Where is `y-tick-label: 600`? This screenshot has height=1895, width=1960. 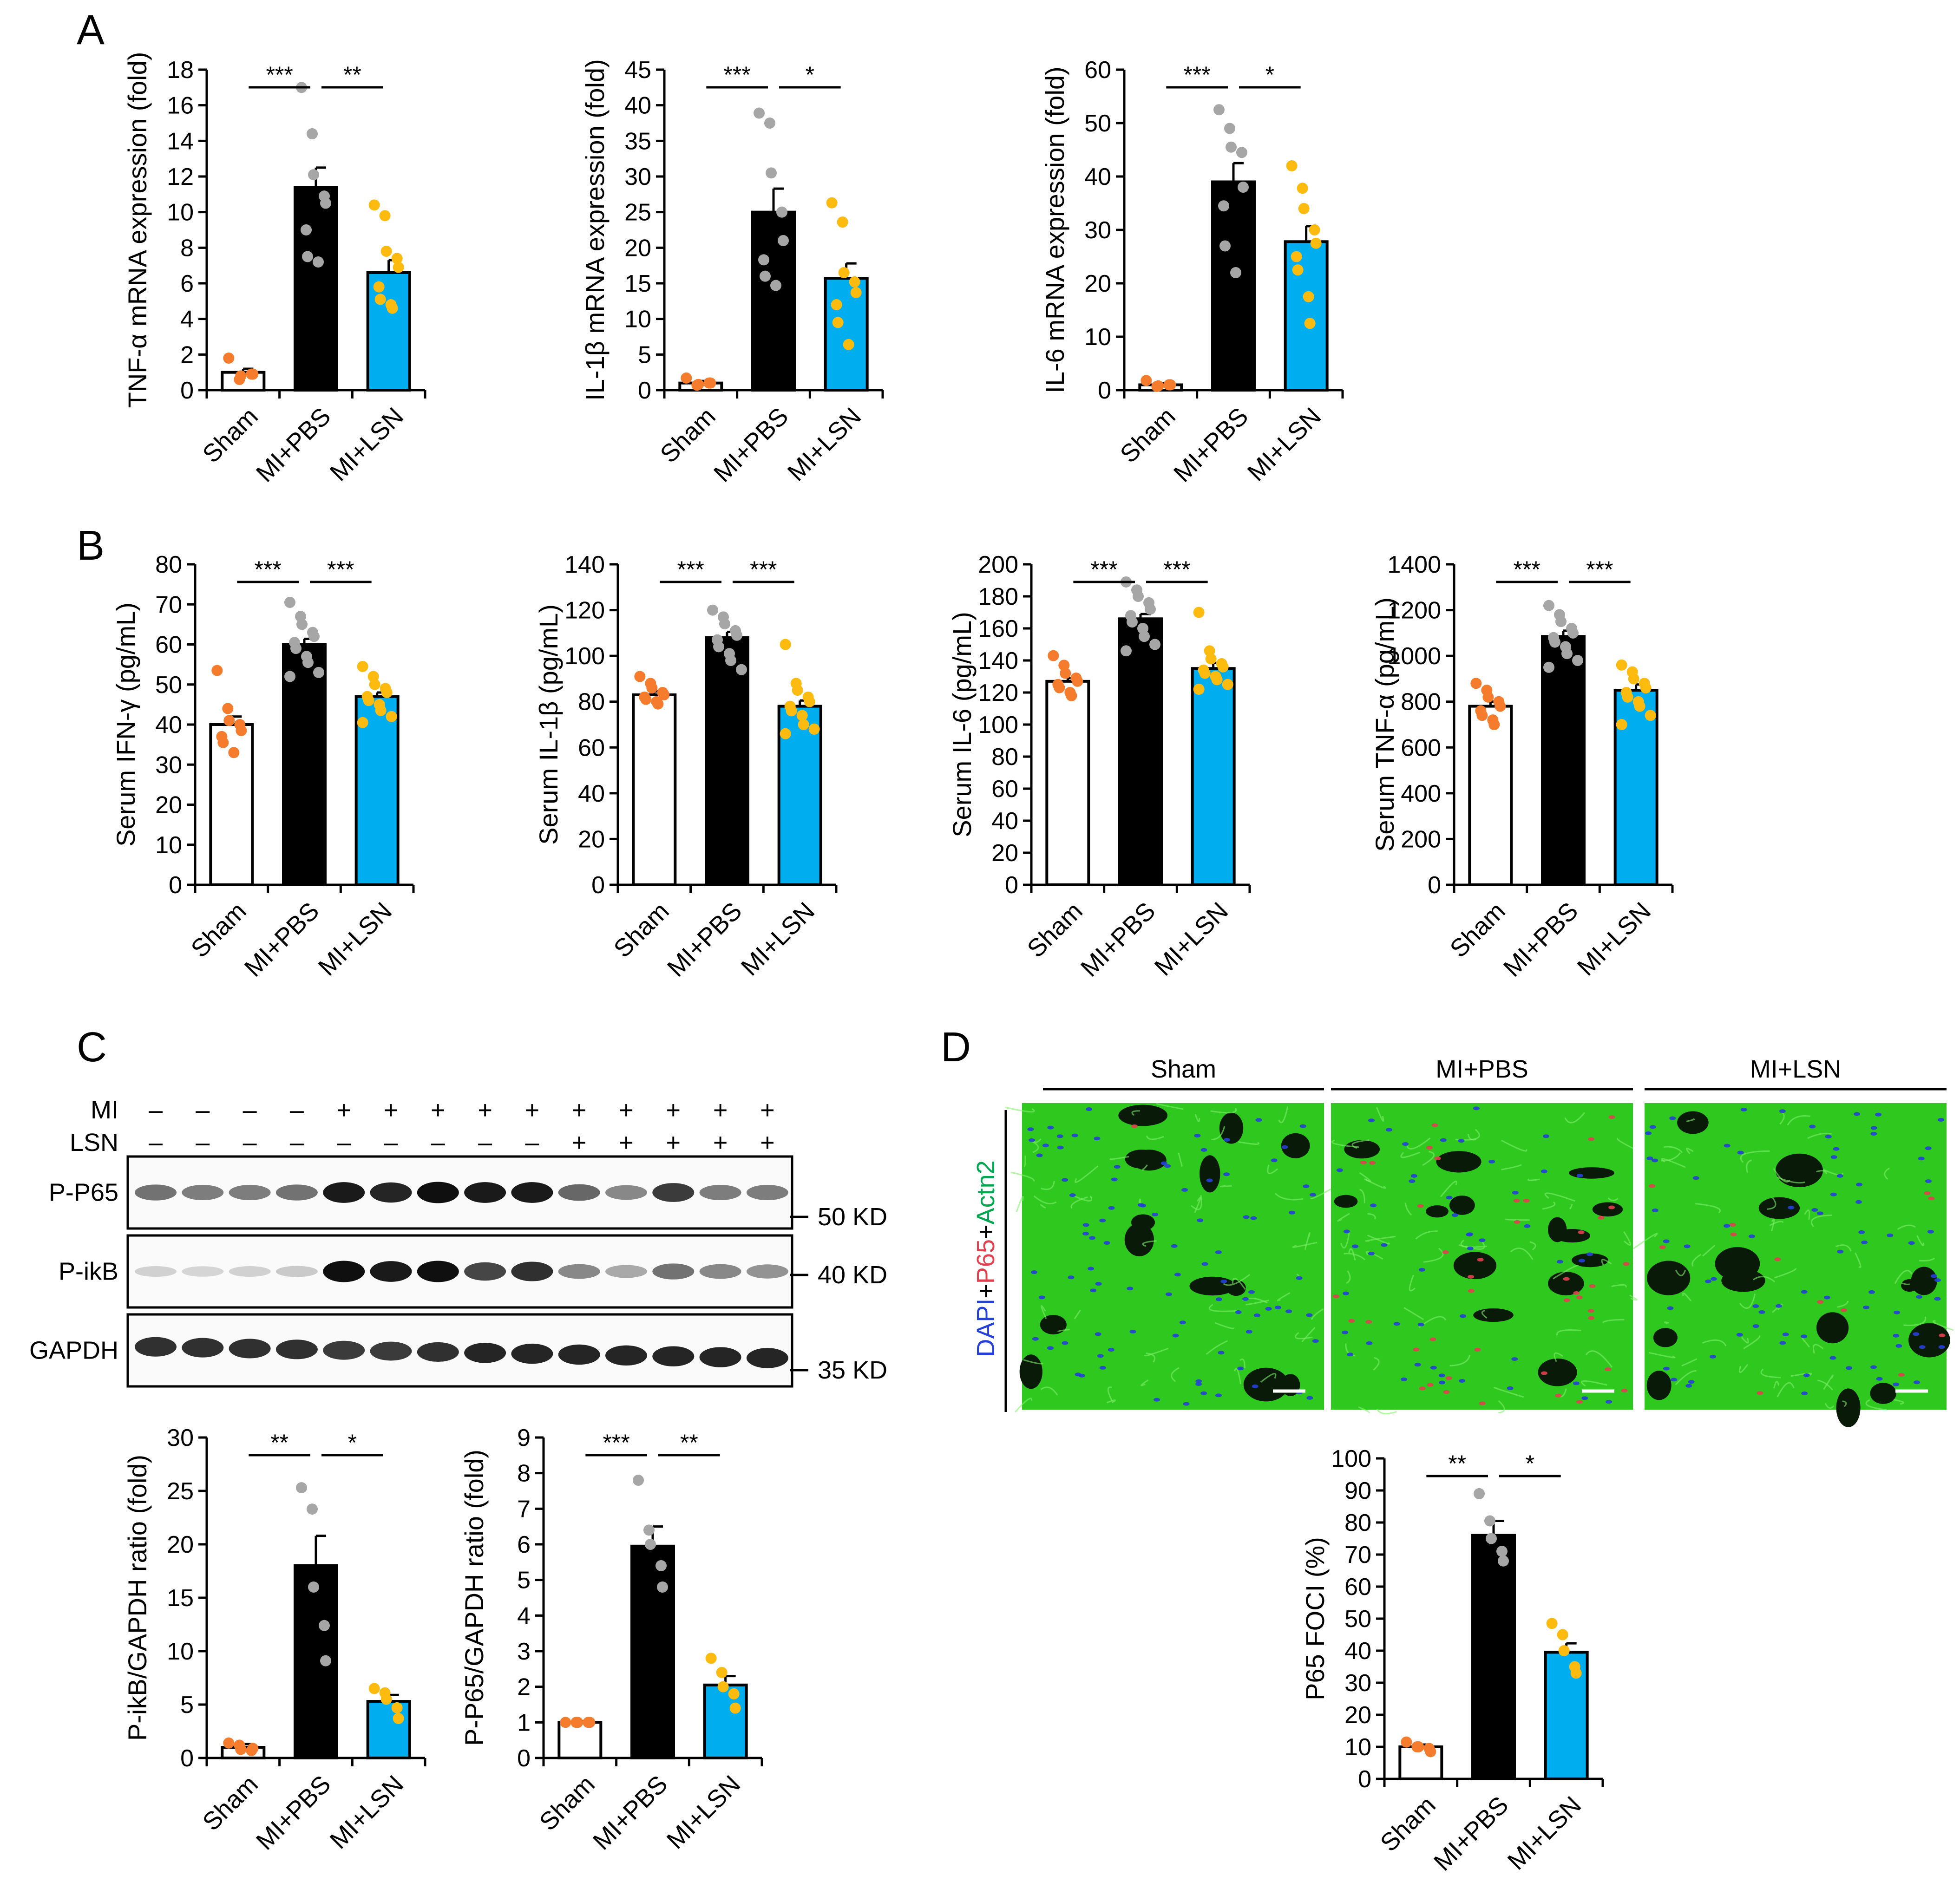 y-tick-label: 600 is located at coordinates (1421, 747).